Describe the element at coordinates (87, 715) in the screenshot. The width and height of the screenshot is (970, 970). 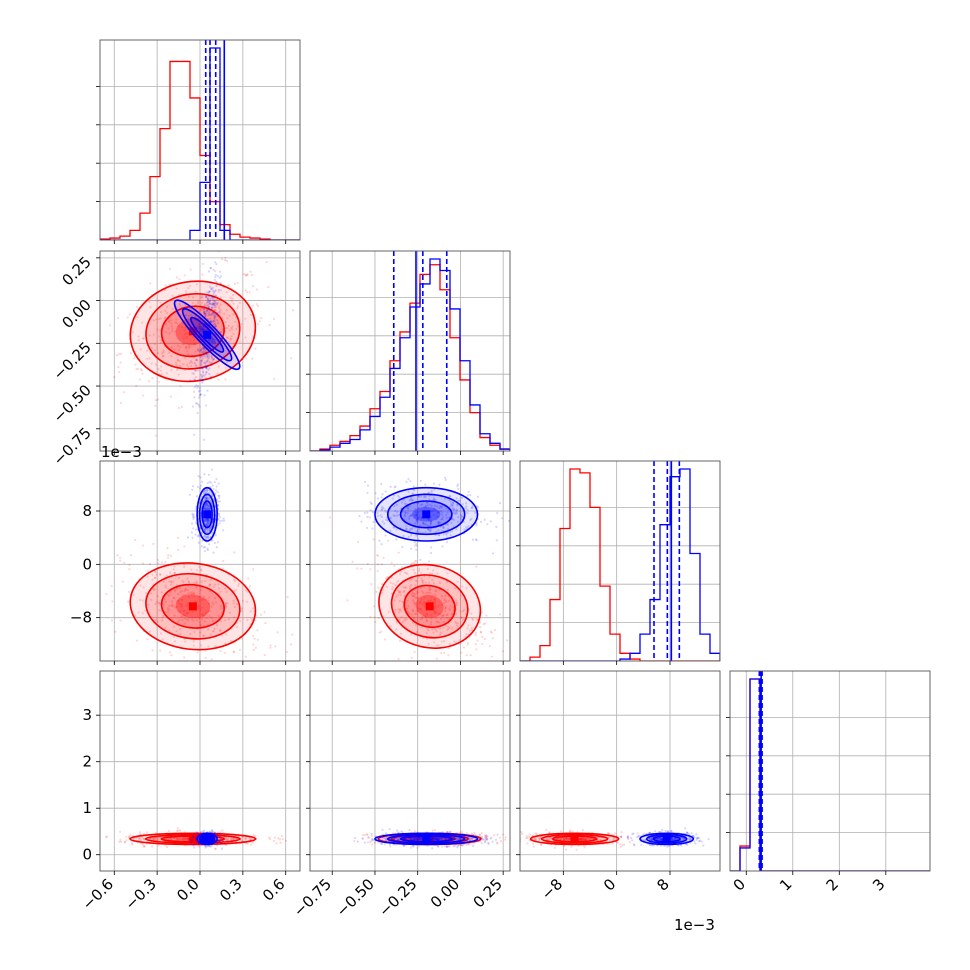
I see `y-tick-label: 3` at that location.